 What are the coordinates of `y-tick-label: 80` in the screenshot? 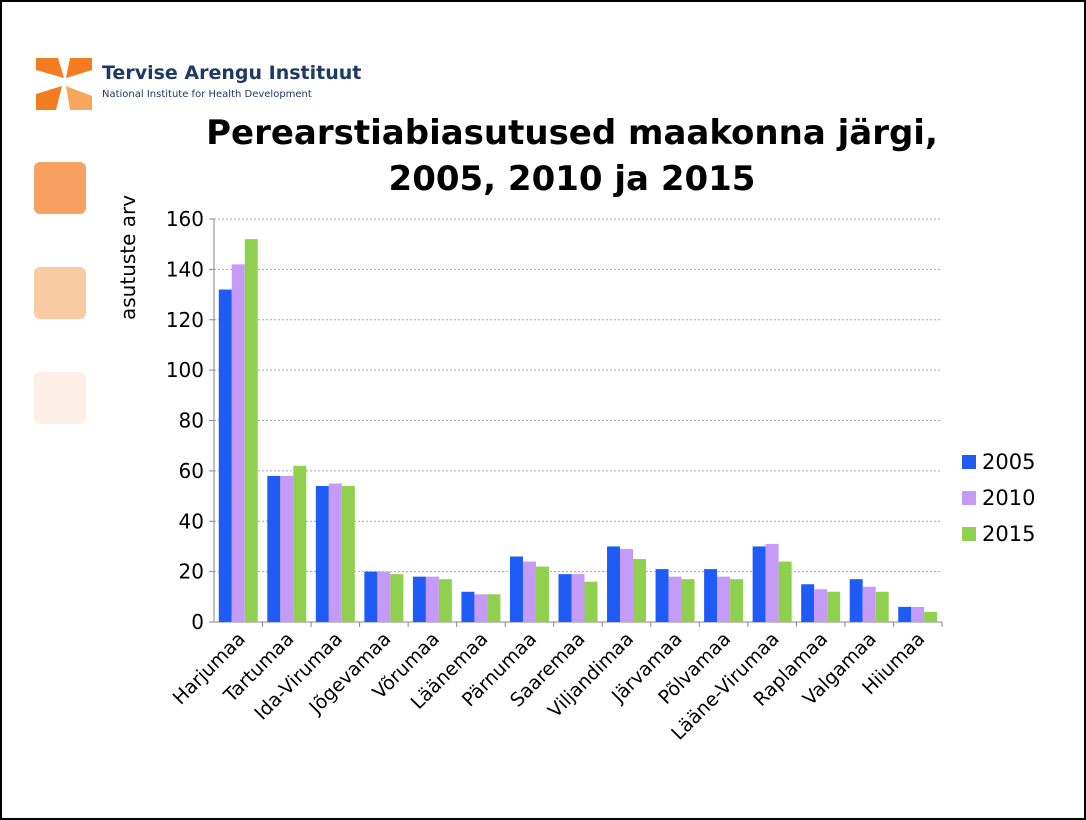 It's located at (191, 421).